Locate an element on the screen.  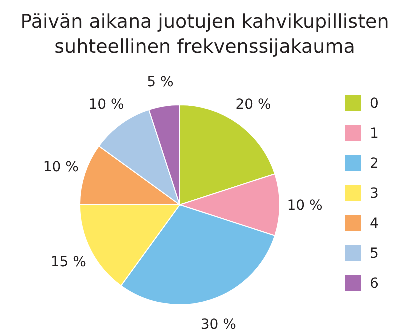
chart-title: Päivän aikana juotujen kahvikupillisten suhteellinen frekvenssijakauma is located at coordinates (205, 34).